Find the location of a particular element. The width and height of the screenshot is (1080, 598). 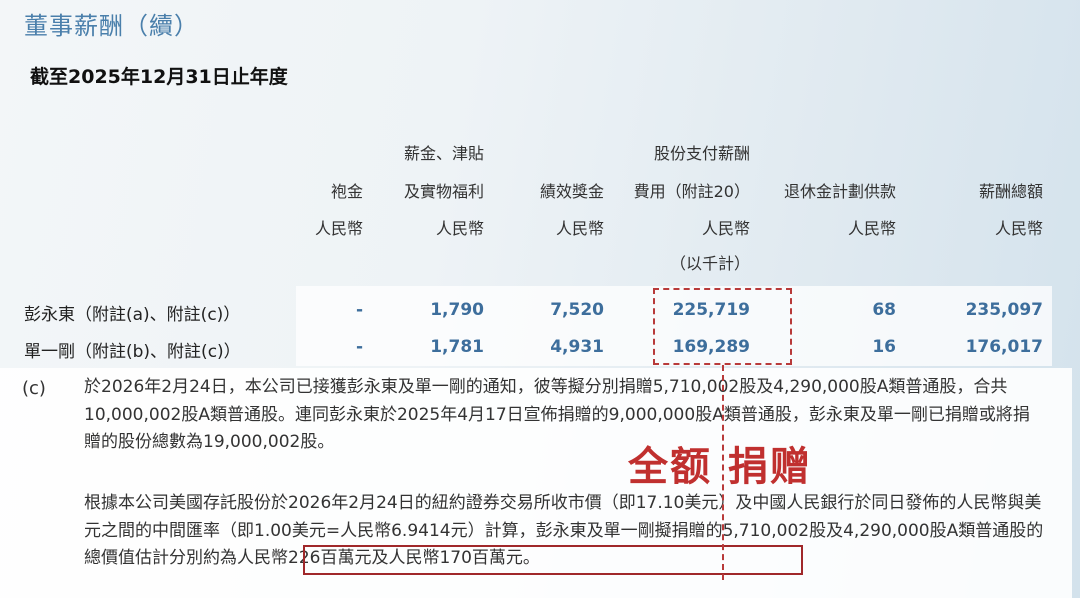

table-cell: 68 is located at coordinates (884, 310).